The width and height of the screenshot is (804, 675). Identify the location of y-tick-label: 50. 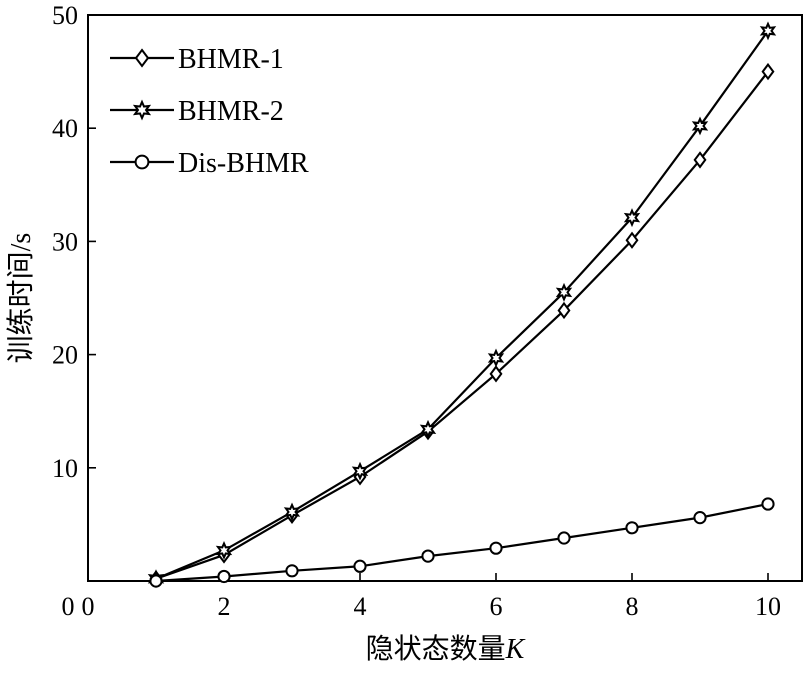
(65, 15).